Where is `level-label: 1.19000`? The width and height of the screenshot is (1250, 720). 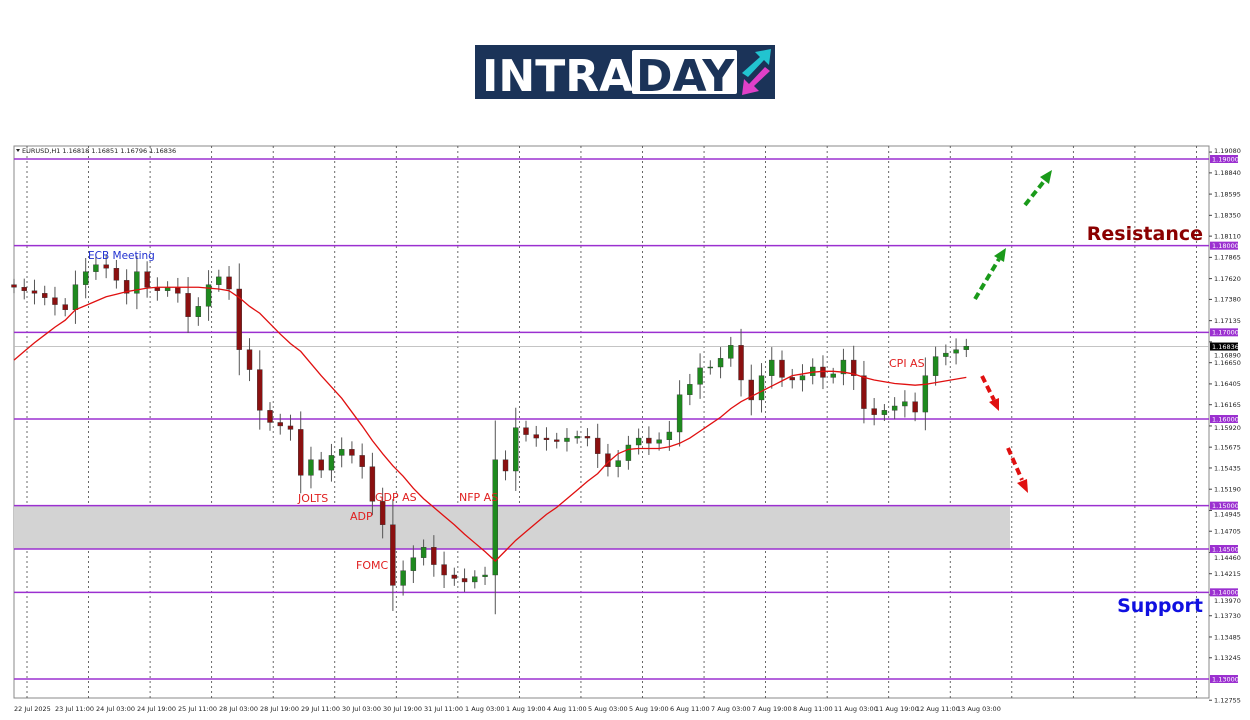
level-label: 1.19000 is located at coordinates (1225, 159).